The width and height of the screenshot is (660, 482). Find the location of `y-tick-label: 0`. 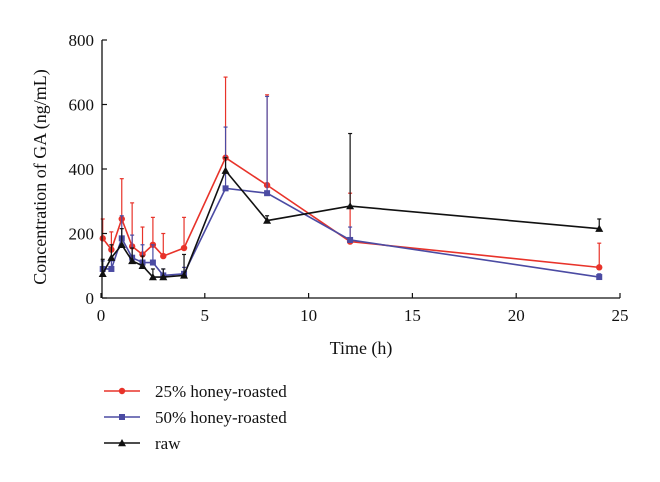

y-tick-label: 0 is located at coordinates (90, 298).